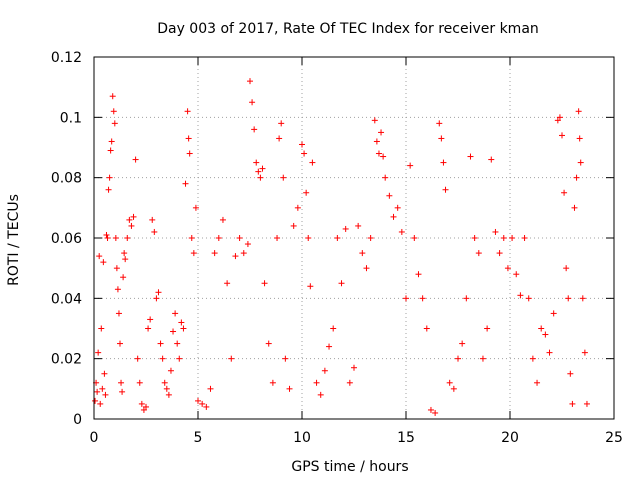 The image size is (640, 480). What do you see at coordinates (510, 438) in the screenshot?
I see `x-tick-label: 20` at bounding box center [510, 438].